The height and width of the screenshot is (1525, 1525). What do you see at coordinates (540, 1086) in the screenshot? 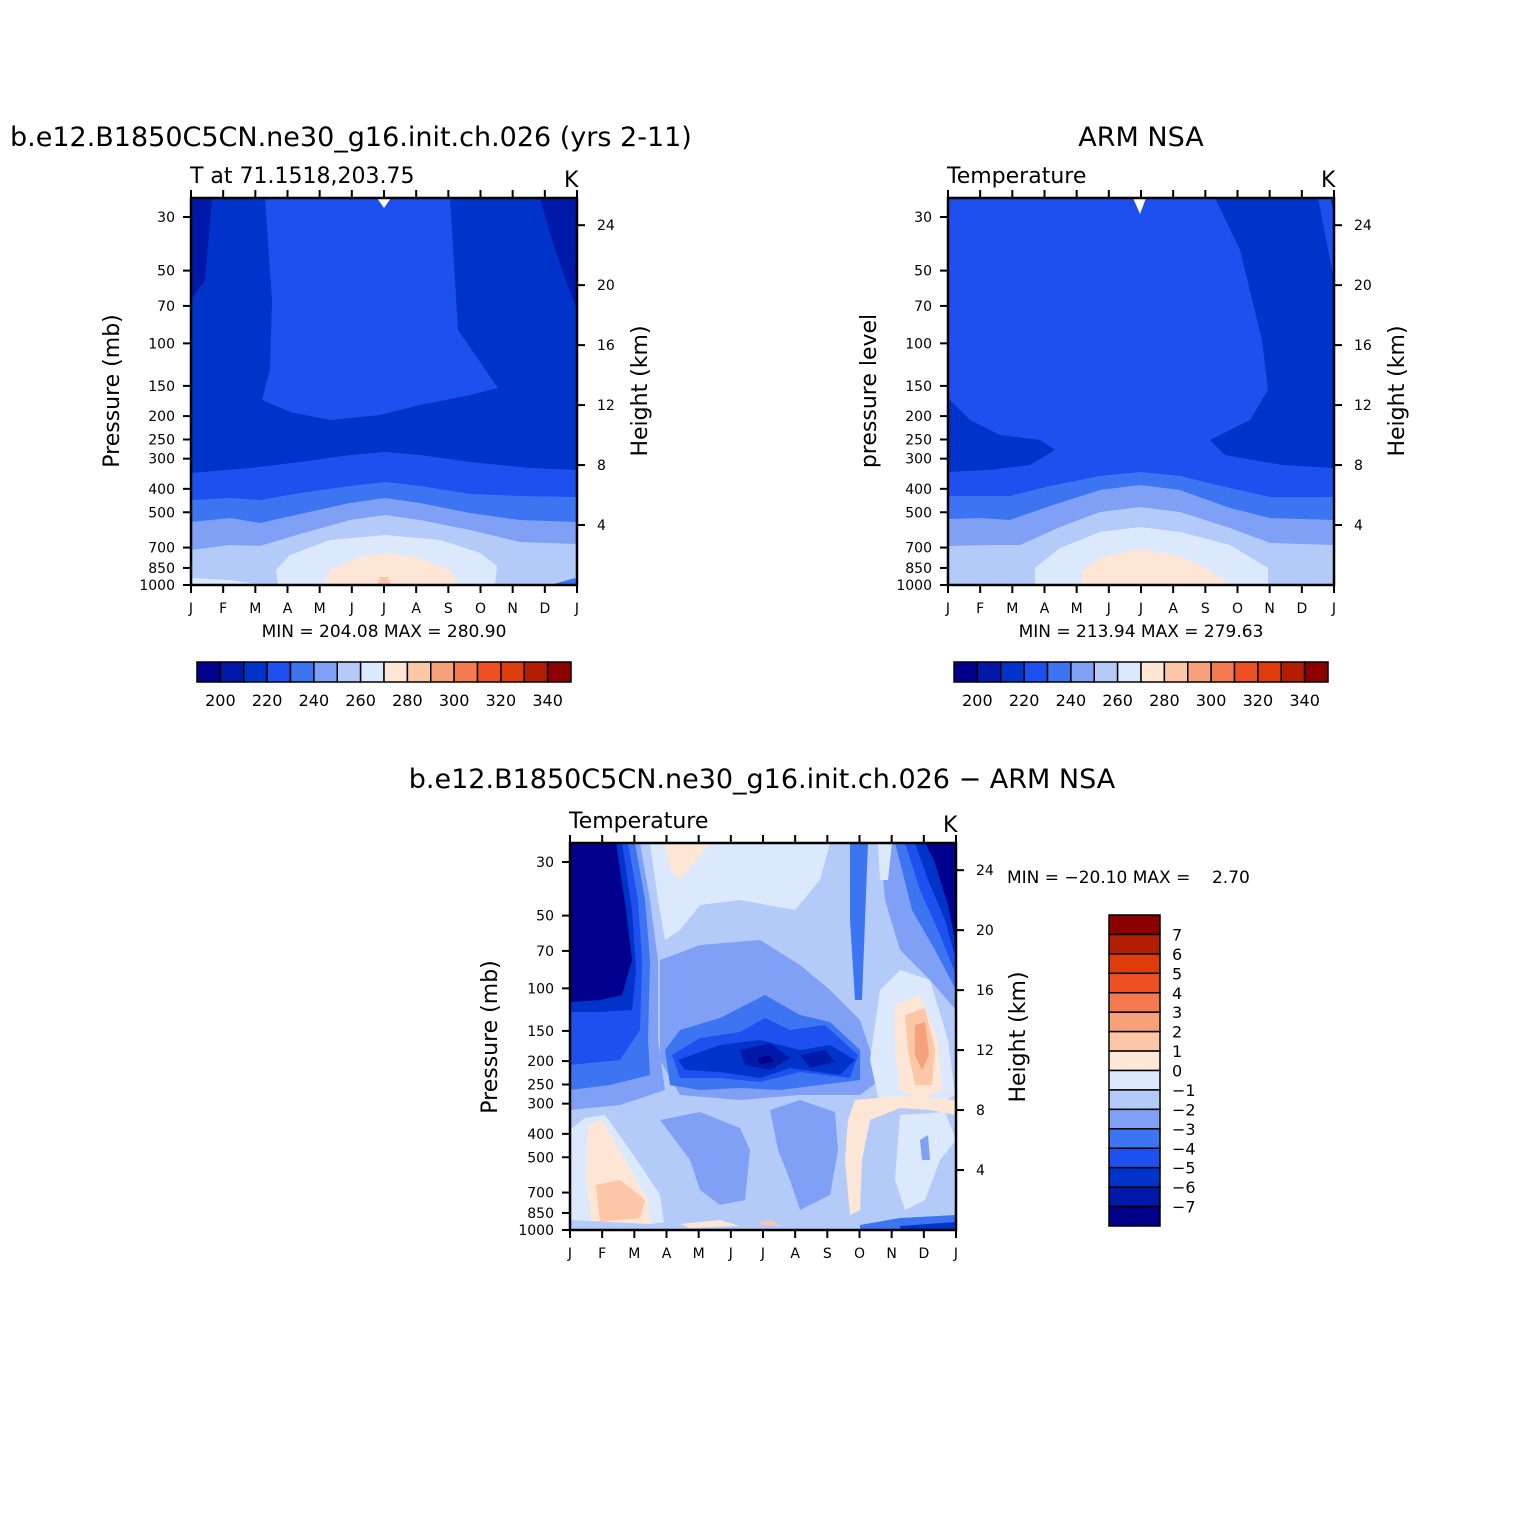
I see `panel-diff-ytick-label: 250` at bounding box center [540, 1086].